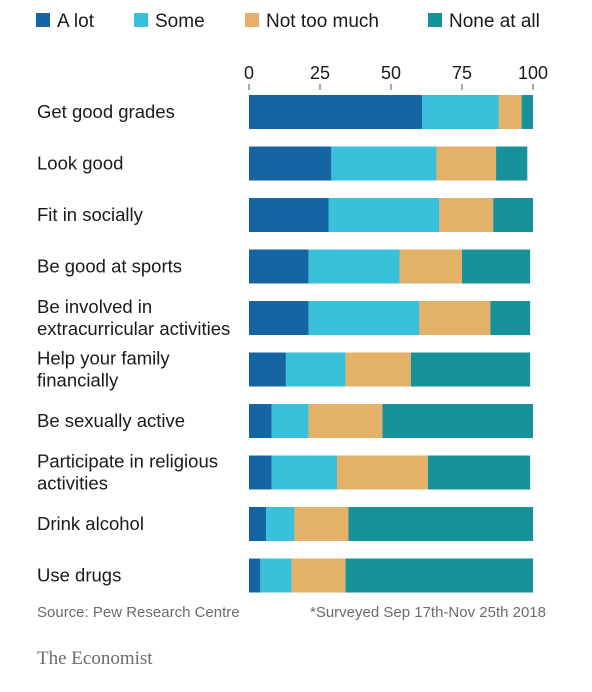 This screenshot has width=592, height=692. What do you see at coordinates (249, 73) in the screenshot?
I see `x-tick-label-0: 0` at bounding box center [249, 73].